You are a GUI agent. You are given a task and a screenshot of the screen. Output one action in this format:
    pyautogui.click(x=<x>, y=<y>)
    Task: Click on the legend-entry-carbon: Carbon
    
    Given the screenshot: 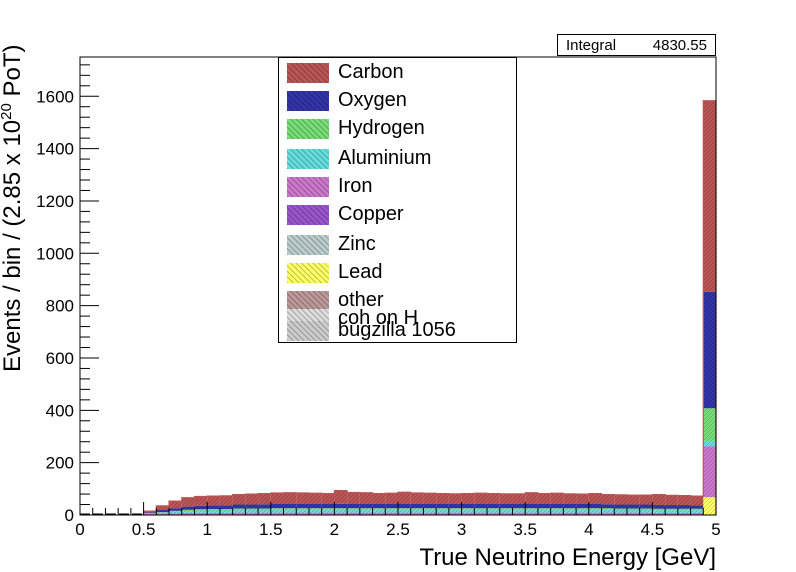 What is the action you would take?
    pyautogui.click(x=398, y=72)
    